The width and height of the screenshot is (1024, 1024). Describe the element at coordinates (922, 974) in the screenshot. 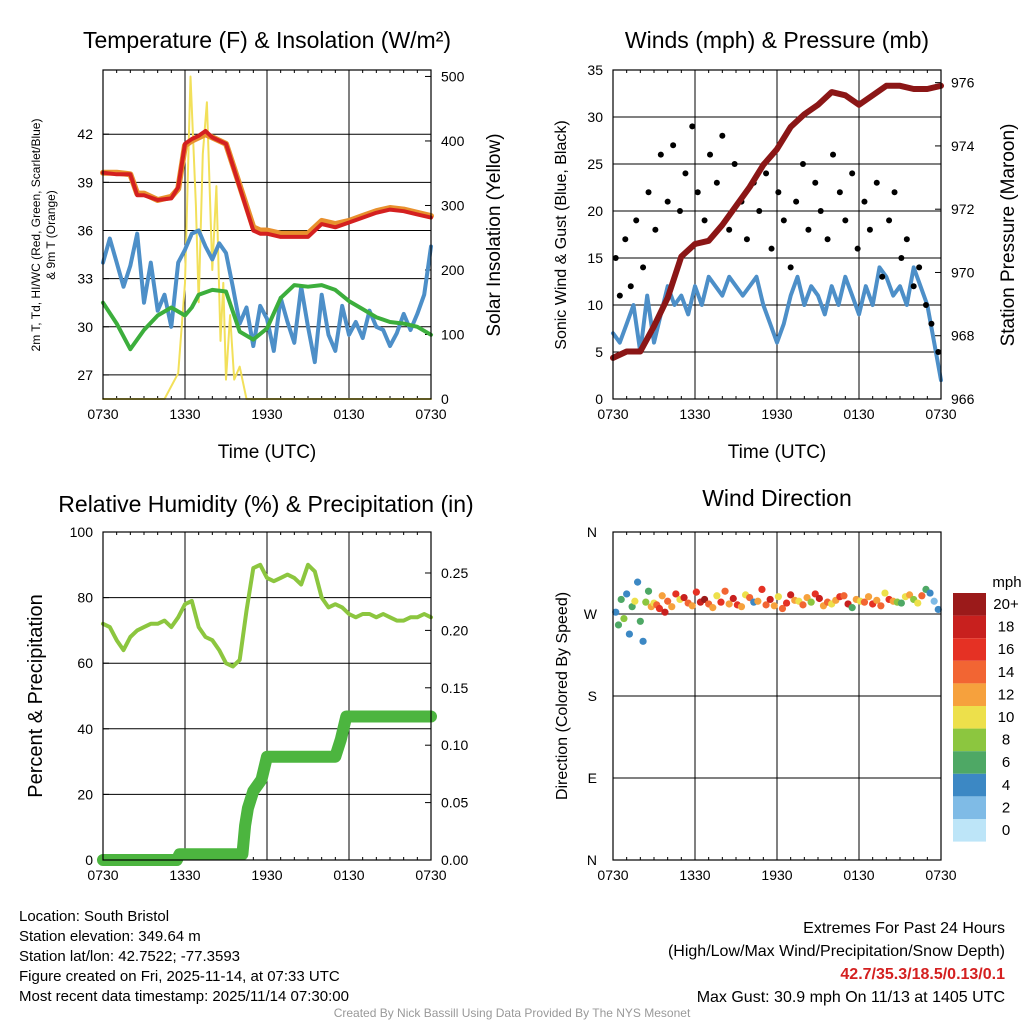

I see `extremes-values: 42.7/35.3/18.5/0.13/0.1` at that location.